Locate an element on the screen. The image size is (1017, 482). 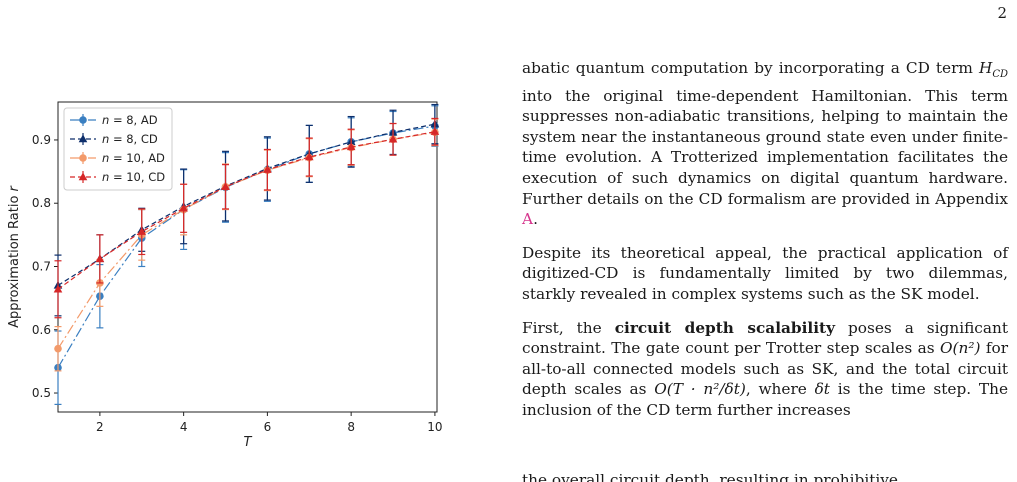
circuit-depth-term: circuit depth scalability is located at coordinates (725, 327).